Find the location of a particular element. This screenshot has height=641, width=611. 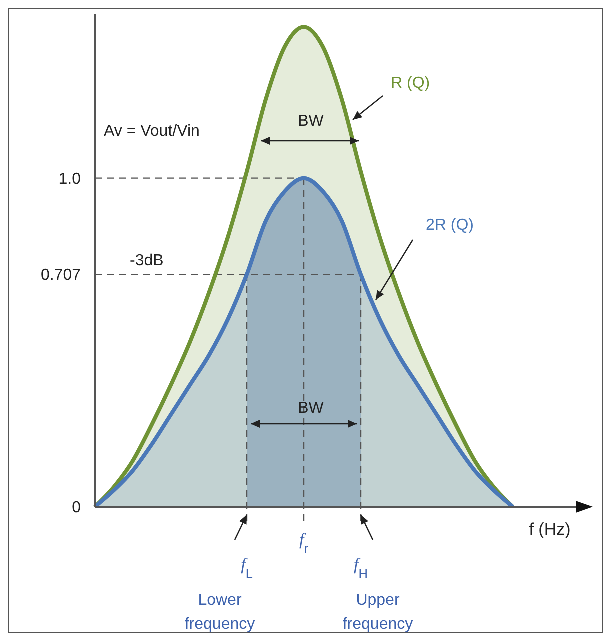

x-tick-label: f$_{L}$ is located at coordinates (247, 567).